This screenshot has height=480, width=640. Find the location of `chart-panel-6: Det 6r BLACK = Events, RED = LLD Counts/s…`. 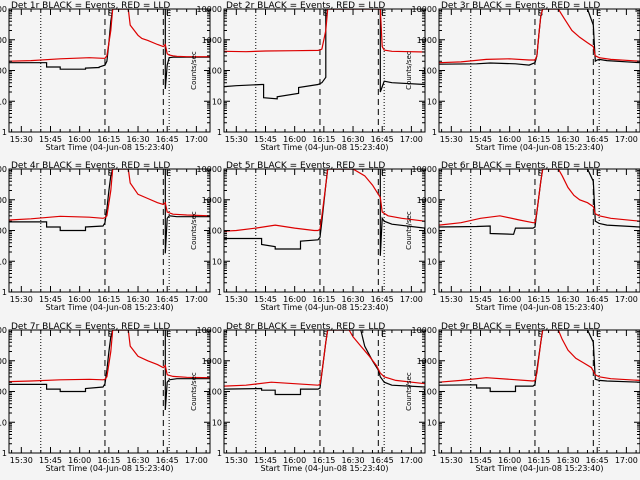

chart-panel-6: Det 6r BLACK = Events, RED = LLD Counts/s… is located at coordinates (522, 236).